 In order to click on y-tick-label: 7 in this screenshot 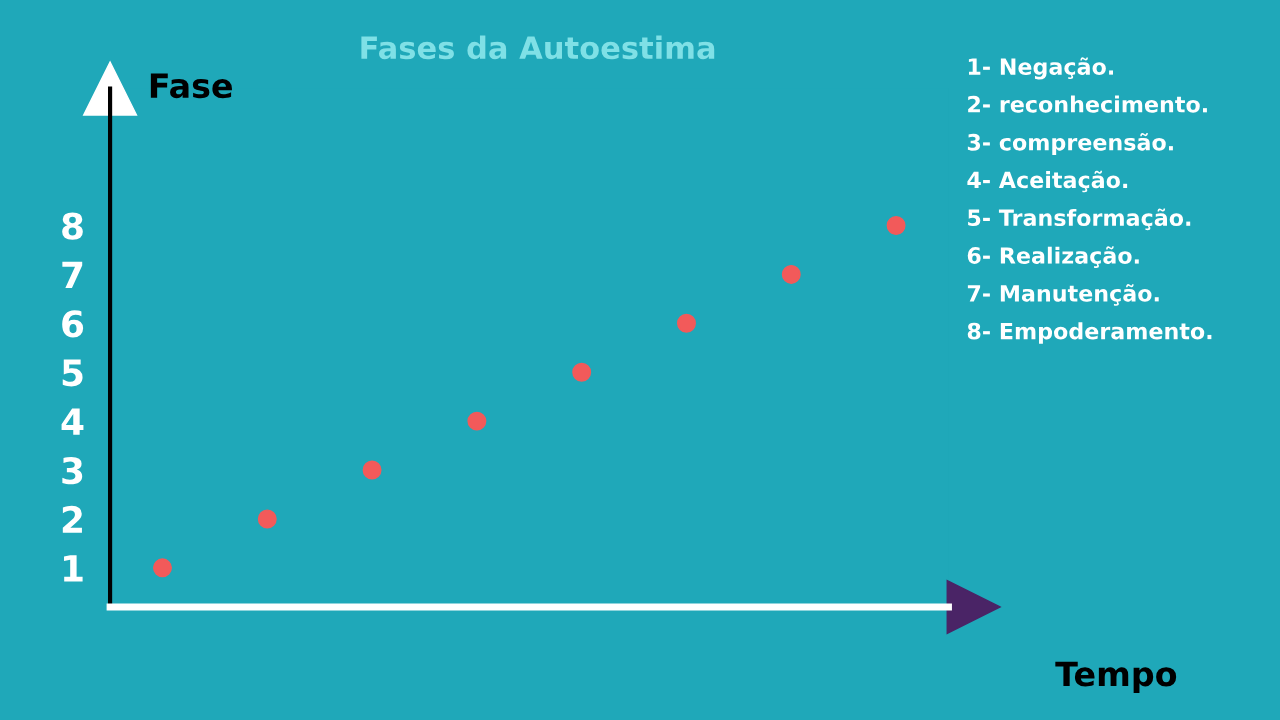, I will do `click(72, 275)`.